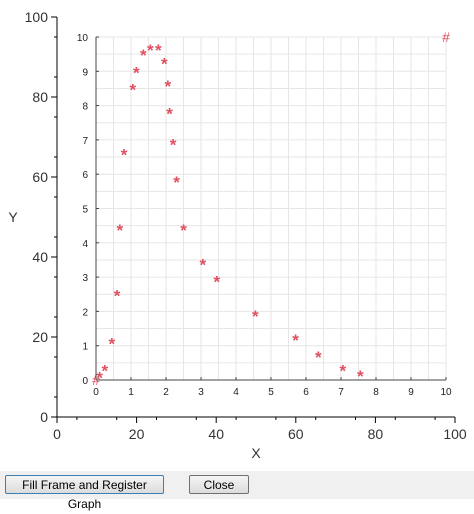  I want to click on inner-y-tick-label: 4, so click(85, 244).